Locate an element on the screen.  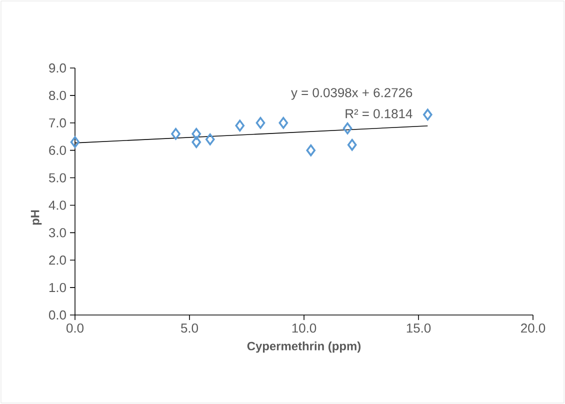
y-tick-label: 1.0 is located at coordinates (57, 287).